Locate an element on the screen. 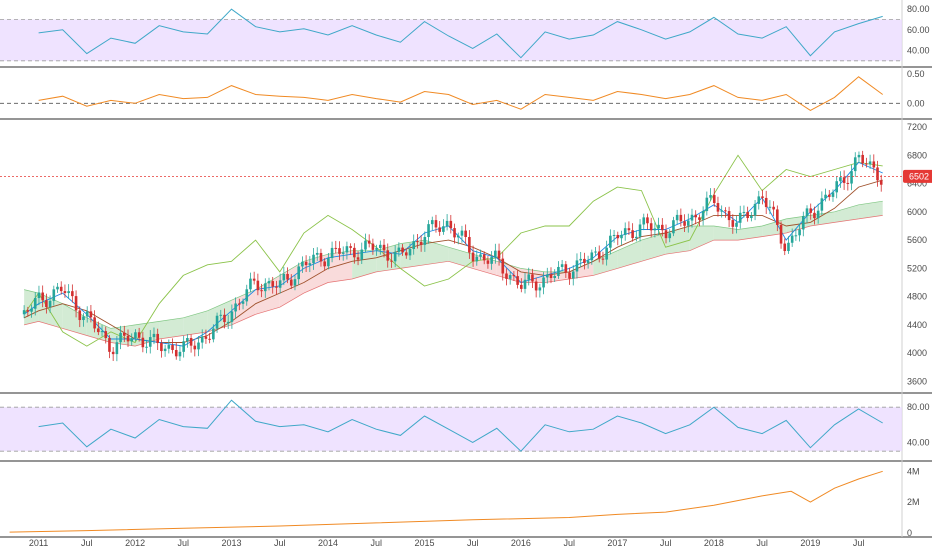 The height and width of the screenshot is (550, 932). oscillator-line is located at coordinates (460, 93).